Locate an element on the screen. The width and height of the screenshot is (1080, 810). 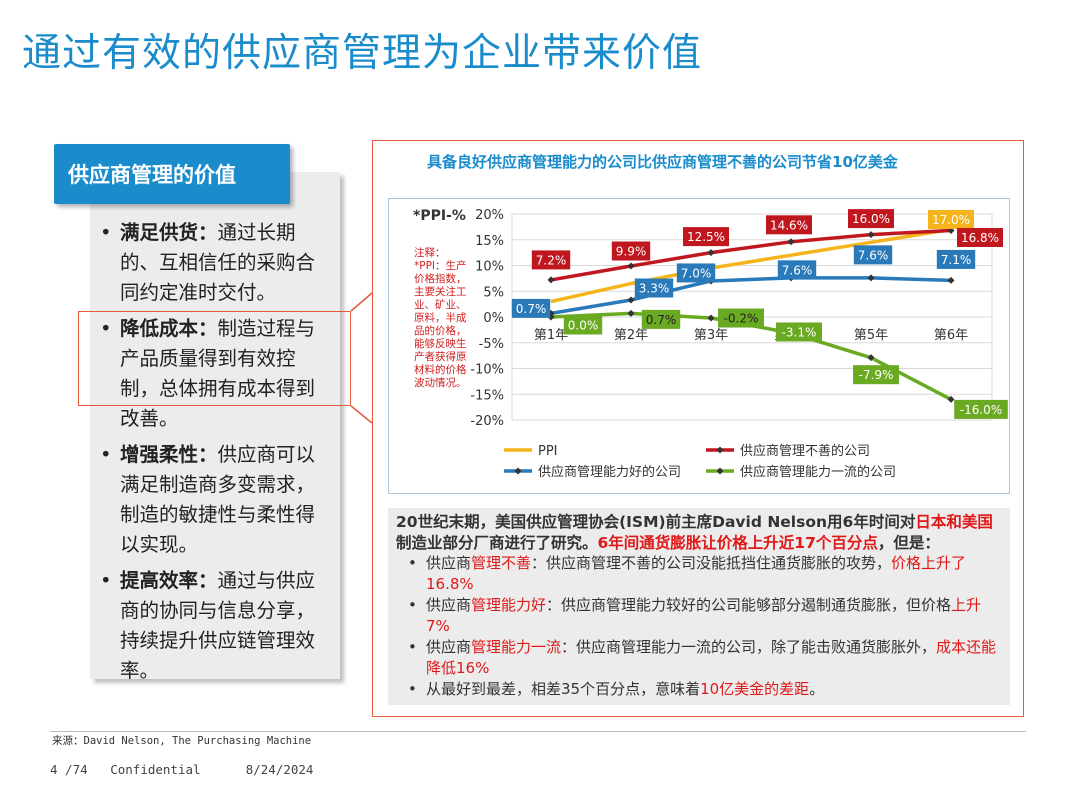
data-label: -7.9% is located at coordinates (876, 375).